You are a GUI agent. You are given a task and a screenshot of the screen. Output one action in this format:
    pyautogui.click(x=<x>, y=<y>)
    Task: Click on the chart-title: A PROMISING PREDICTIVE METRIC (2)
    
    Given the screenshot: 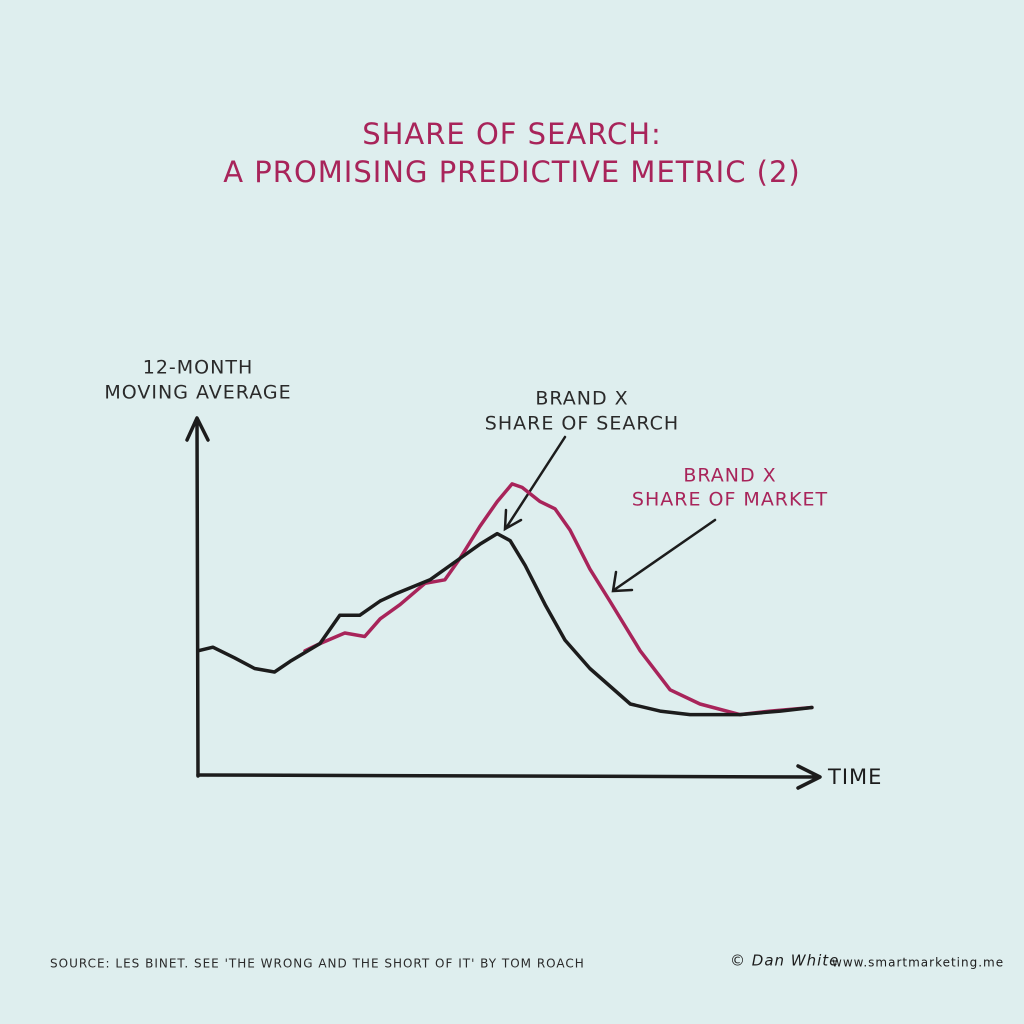 What is the action you would take?
    pyautogui.click(x=512, y=172)
    